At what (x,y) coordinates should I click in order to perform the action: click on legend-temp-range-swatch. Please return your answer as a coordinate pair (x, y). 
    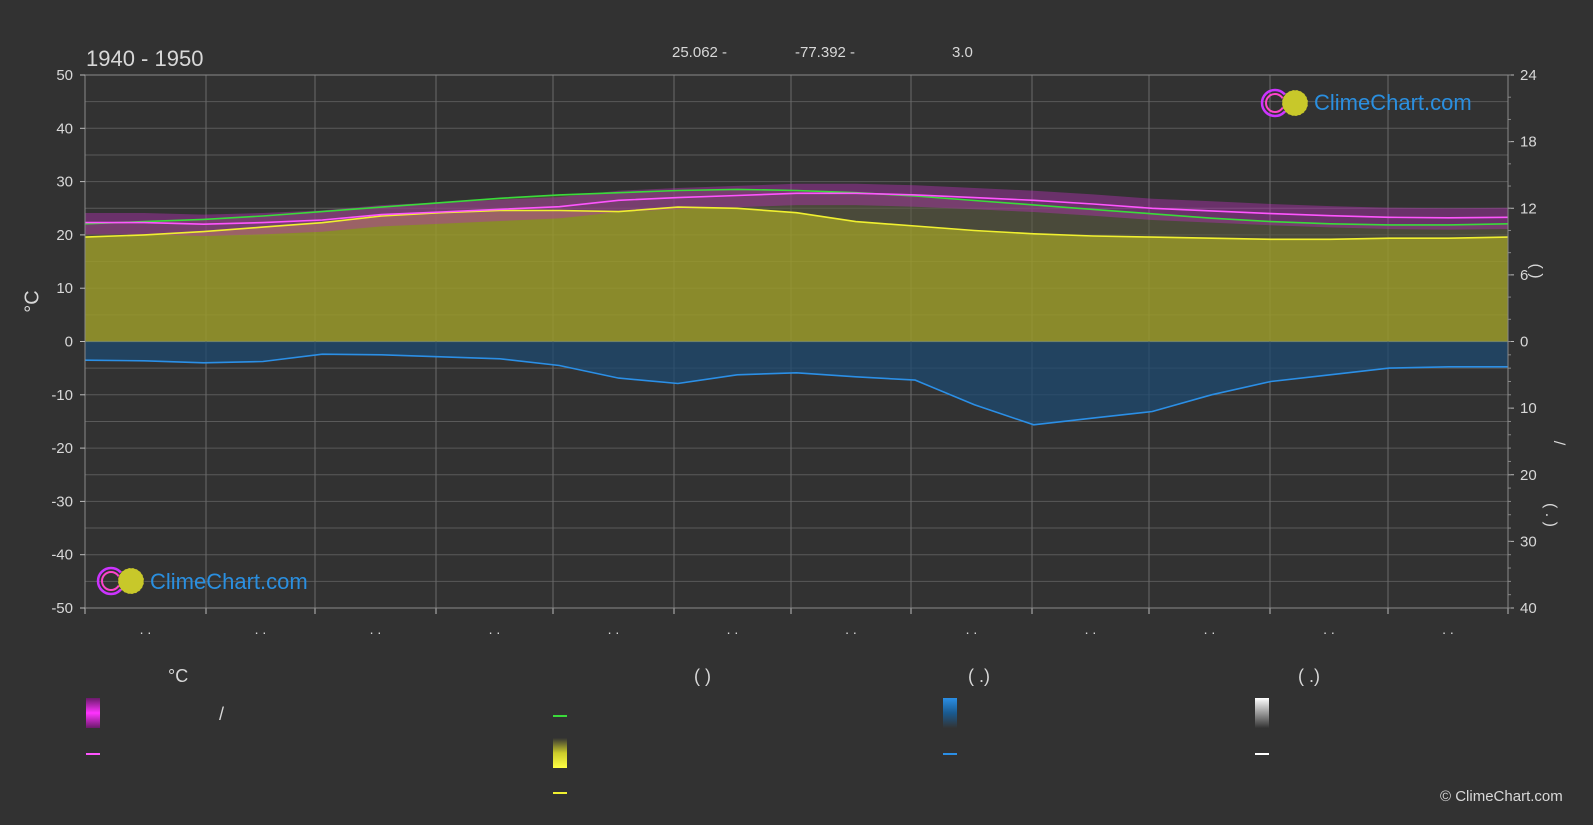
    Looking at the image, I should click on (93, 713).